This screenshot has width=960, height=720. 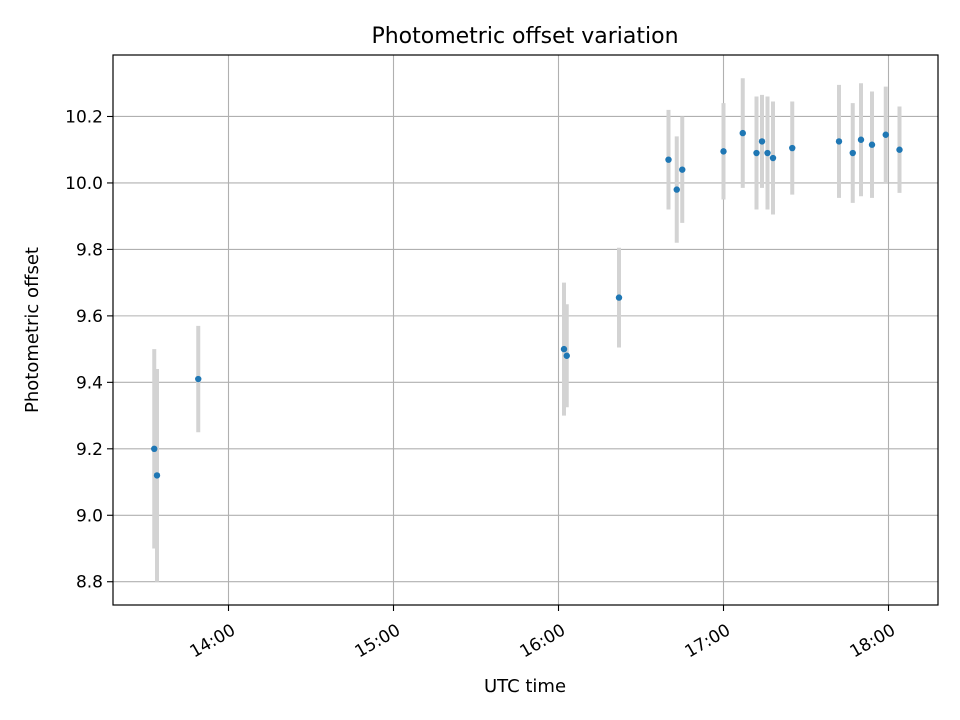 I want to click on y-tick-label: 10.2, so click(x=84, y=117).